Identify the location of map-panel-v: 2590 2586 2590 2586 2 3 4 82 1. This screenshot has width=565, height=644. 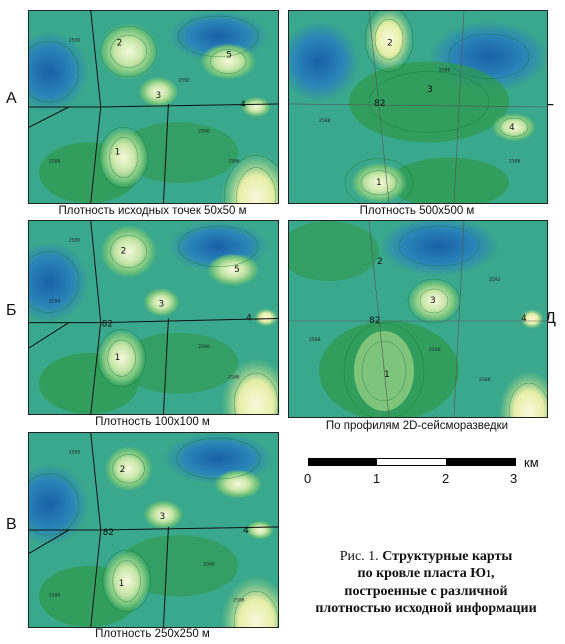
(153, 530).